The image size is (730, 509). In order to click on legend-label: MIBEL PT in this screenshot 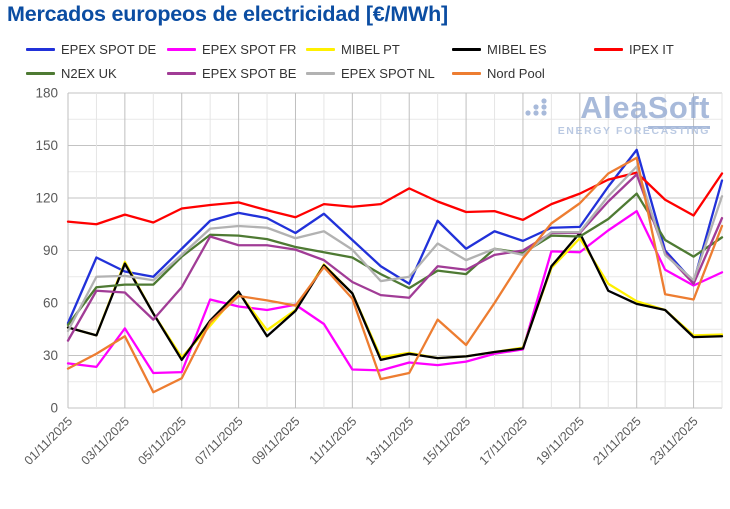, I will do `click(370, 49)`.